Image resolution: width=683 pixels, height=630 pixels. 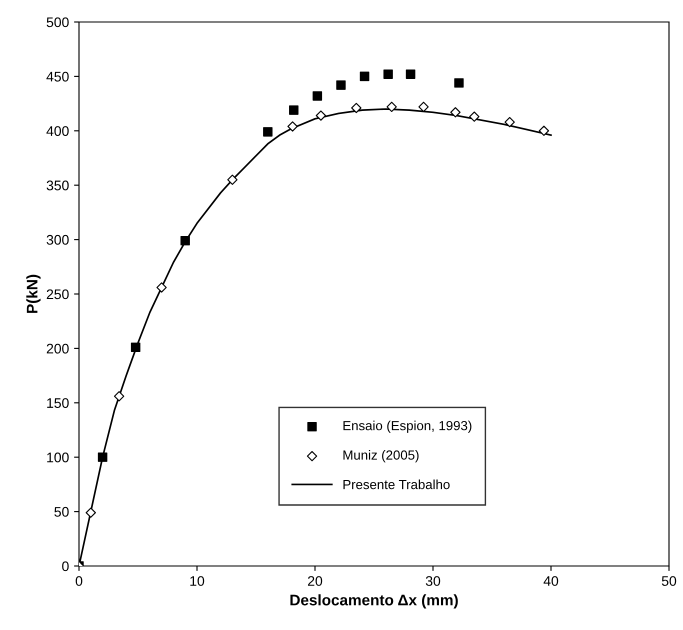 I want to click on y-tick-label: 150, so click(x=58, y=403).